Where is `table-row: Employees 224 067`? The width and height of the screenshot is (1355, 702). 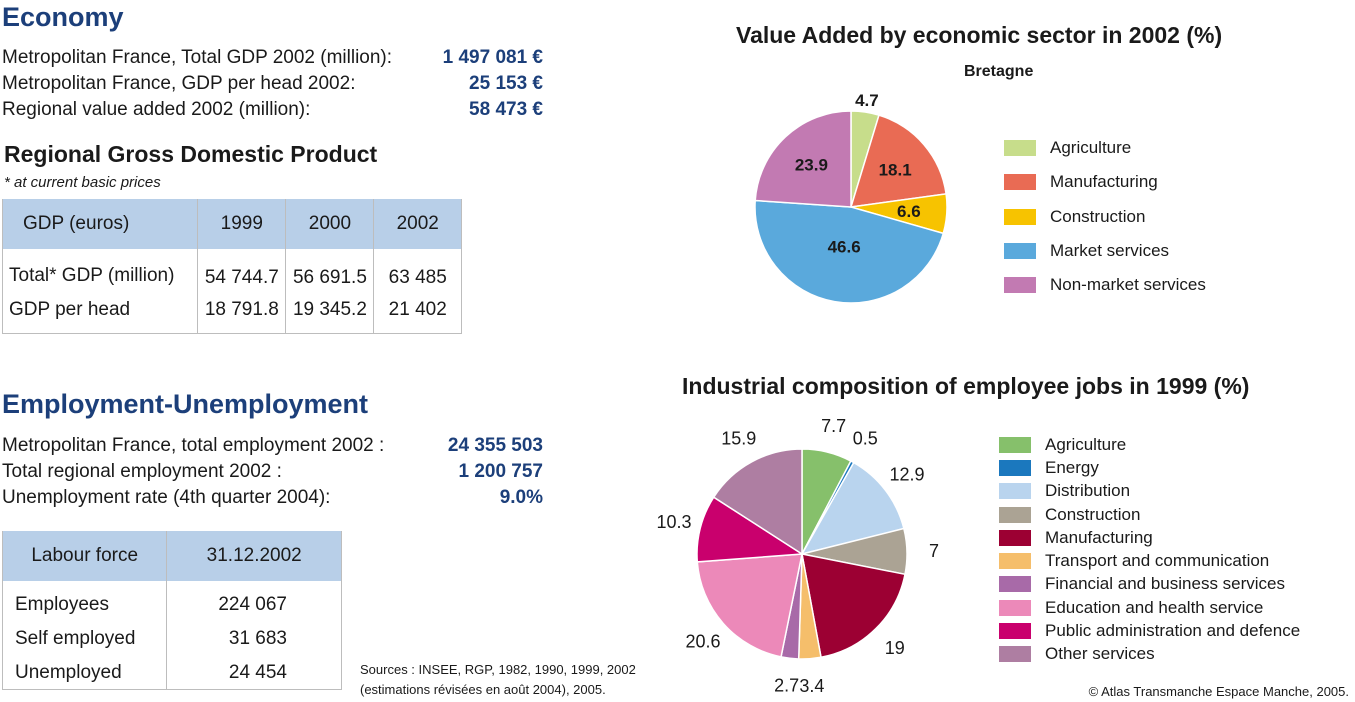 table-row: Employees 224 067 is located at coordinates (171, 600).